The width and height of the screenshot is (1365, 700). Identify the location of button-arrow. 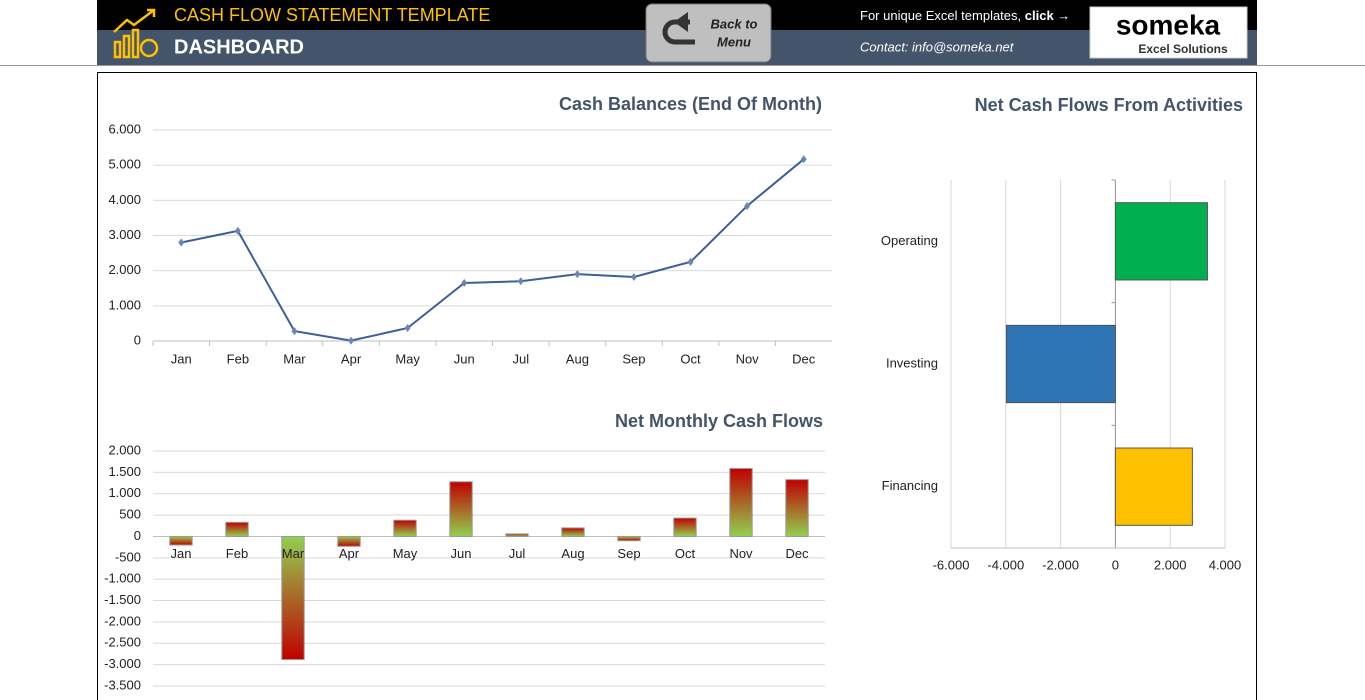
(678, 32).